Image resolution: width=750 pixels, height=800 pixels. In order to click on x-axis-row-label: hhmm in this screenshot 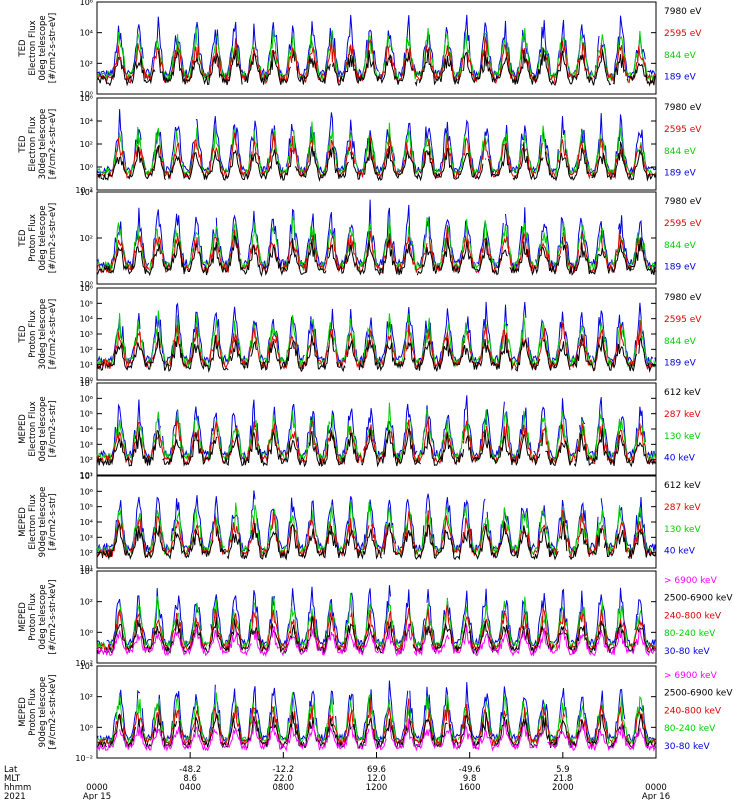, I will do `click(17, 788)`.